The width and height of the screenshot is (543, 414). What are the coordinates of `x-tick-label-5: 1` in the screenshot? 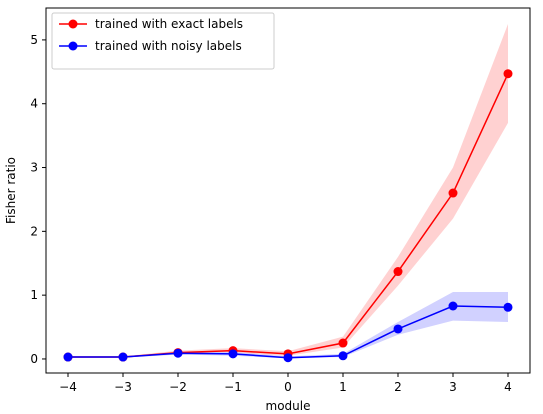 It's located at (343, 387).